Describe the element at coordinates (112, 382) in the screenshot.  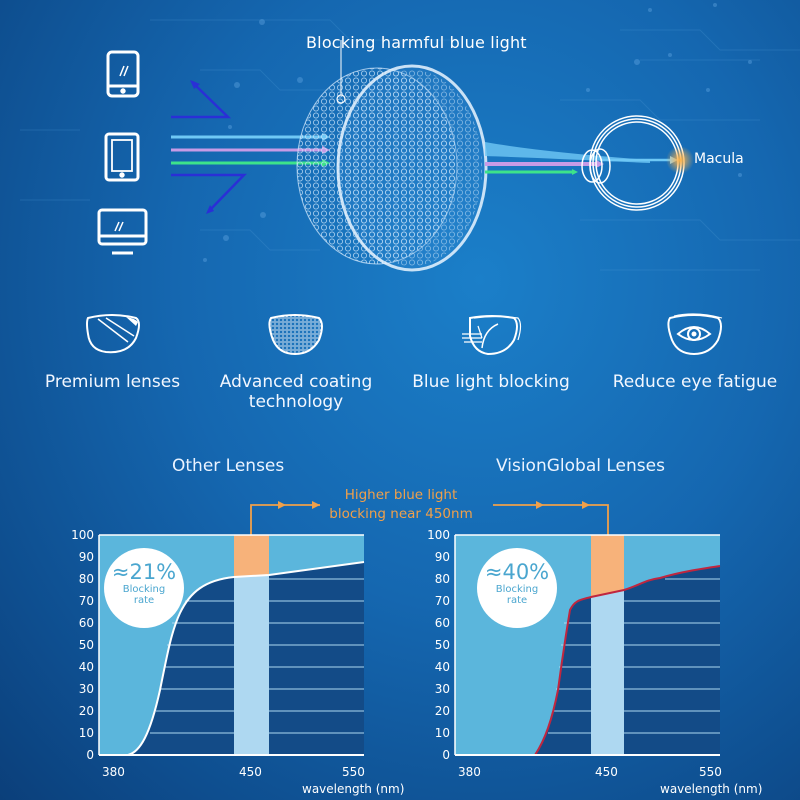
I see `feature-label: Premium lenses` at that location.